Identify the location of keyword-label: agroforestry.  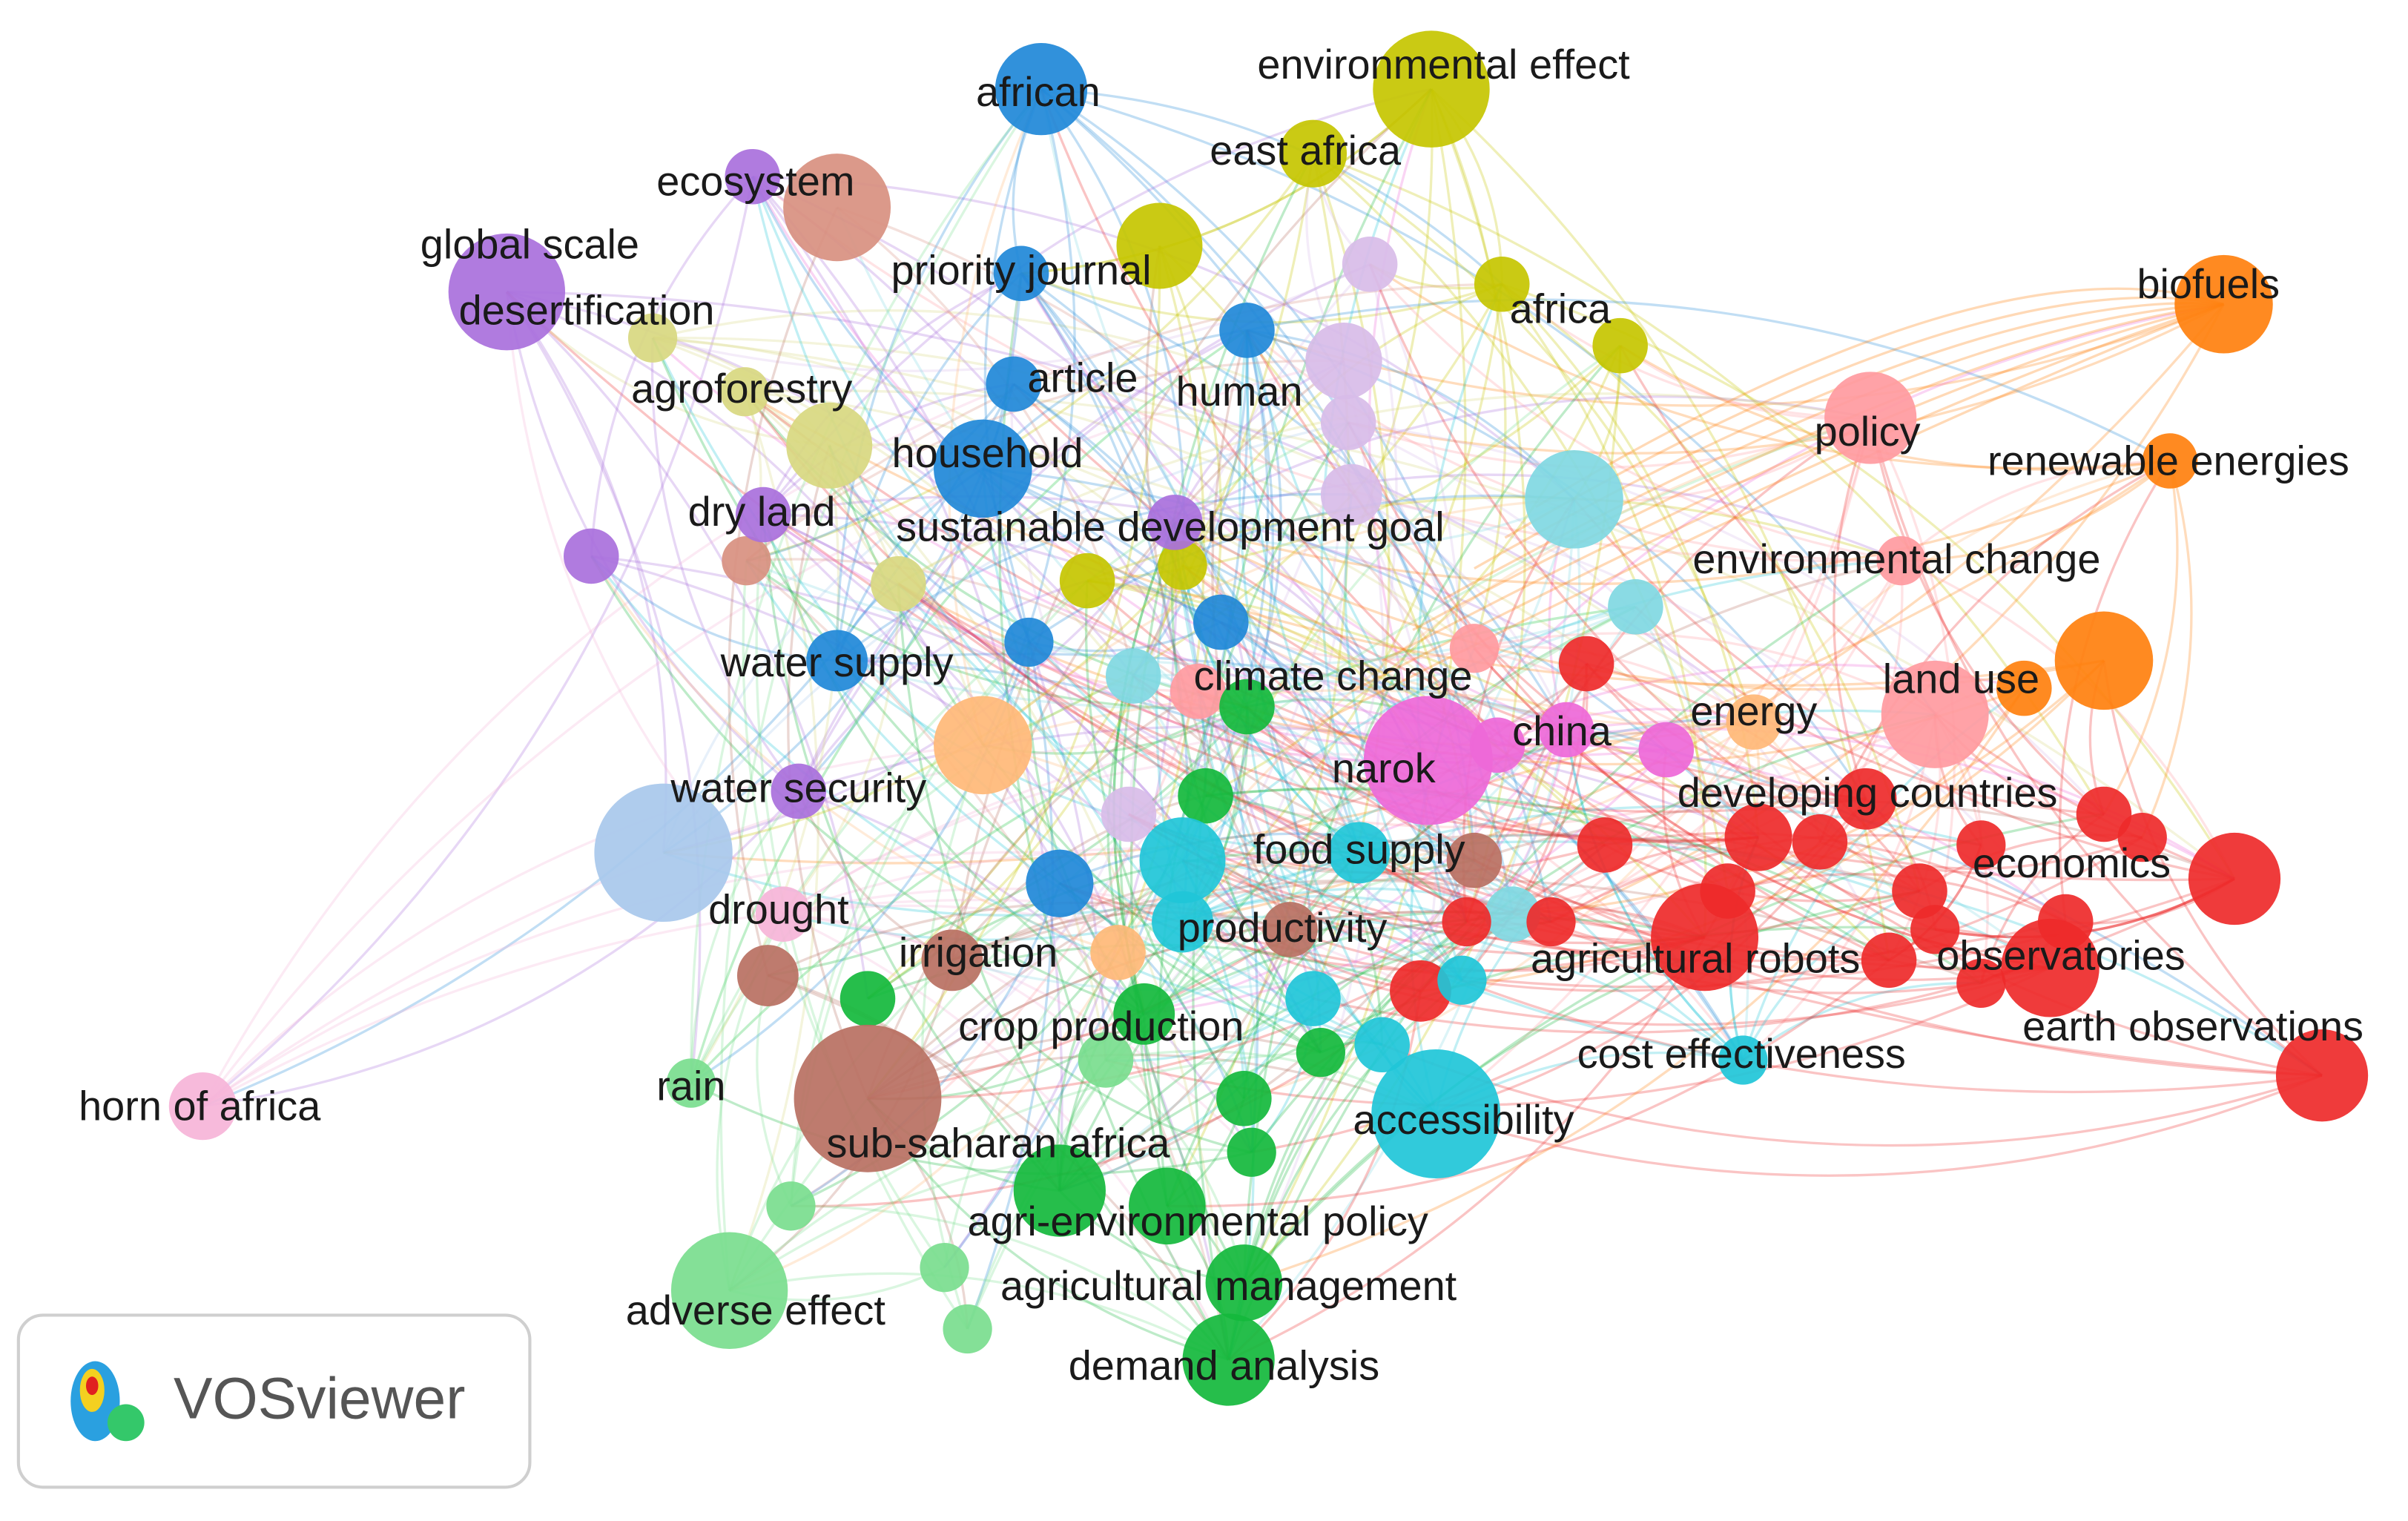
(742, 389).